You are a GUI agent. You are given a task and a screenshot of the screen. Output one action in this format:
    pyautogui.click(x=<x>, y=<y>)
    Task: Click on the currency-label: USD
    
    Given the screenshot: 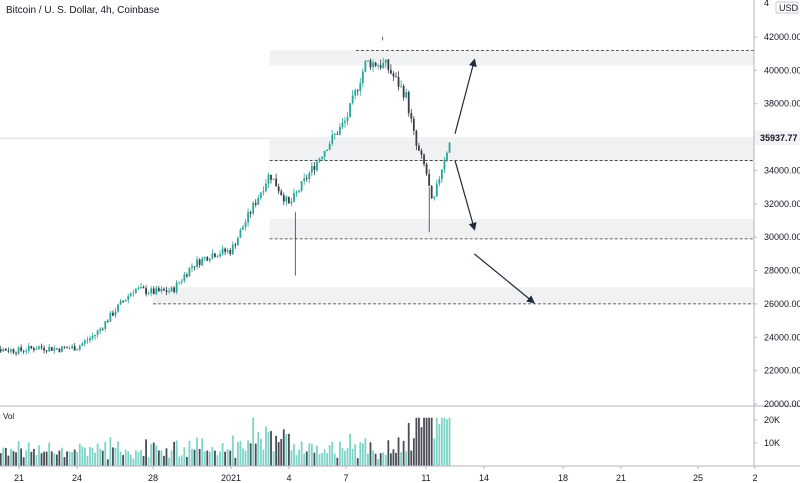 What is the action you would take?
    pyautogui.click(x=789, y=8)
    